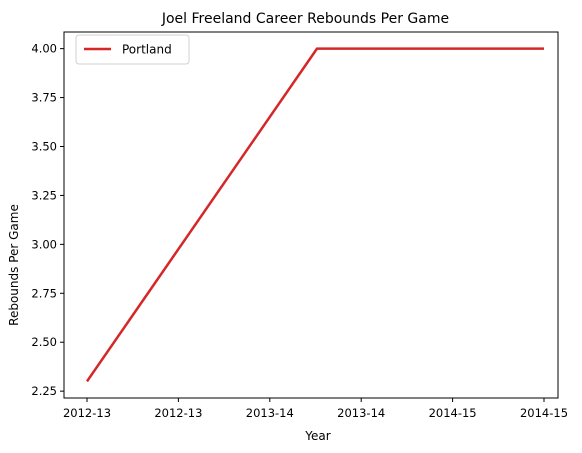 This screenshot has width=582, height=453. What do you see at coordinates (14, 265) in the screenshot?
I see `y-axis-label: Rebounds Per Game` at bounding box center [14, 265].